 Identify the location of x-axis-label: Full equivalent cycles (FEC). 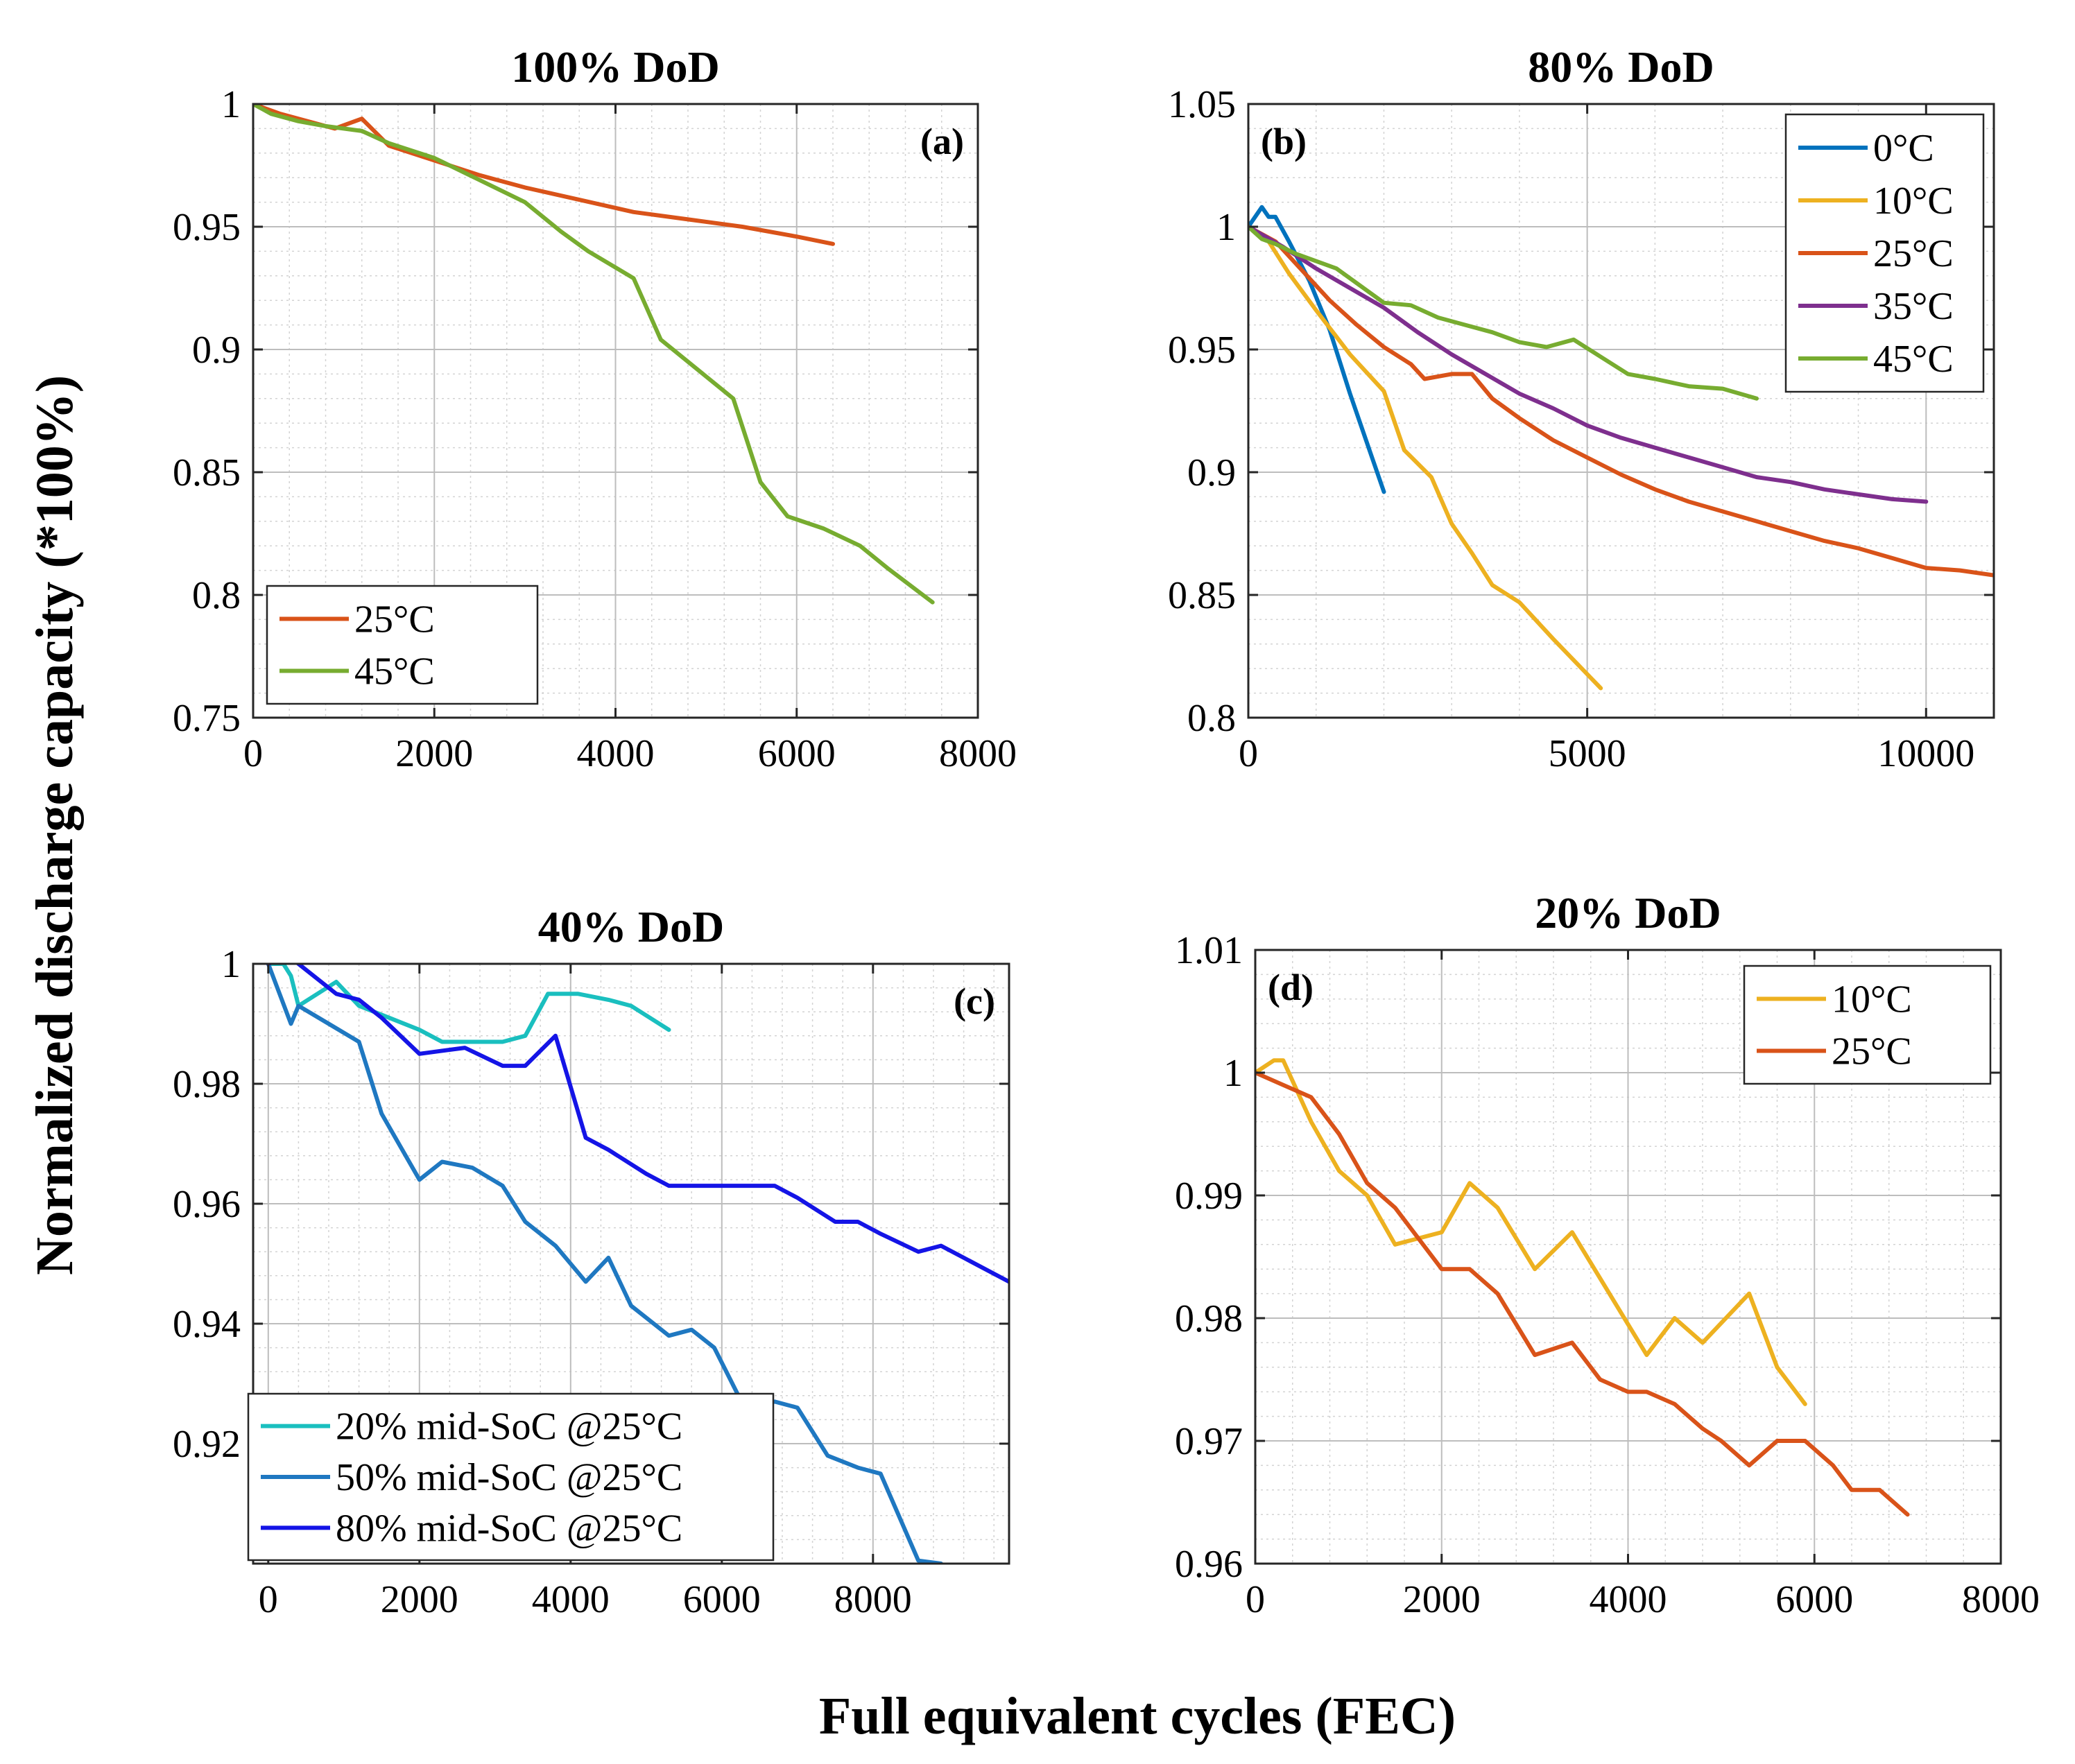
(1137, 1716).